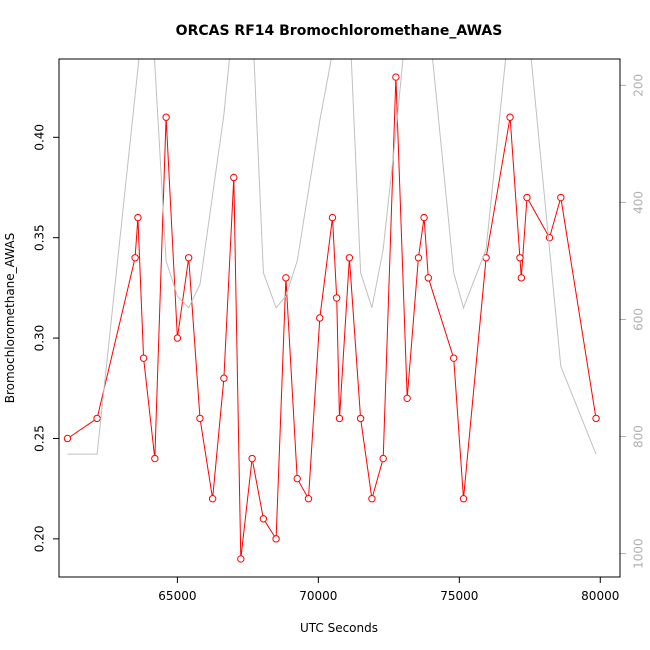 The image size is (650, 650). What do you see at coordinates (639, 436) in the screenshot?
I see `y2-tick-label: 800` at bounding box center [639, 436].